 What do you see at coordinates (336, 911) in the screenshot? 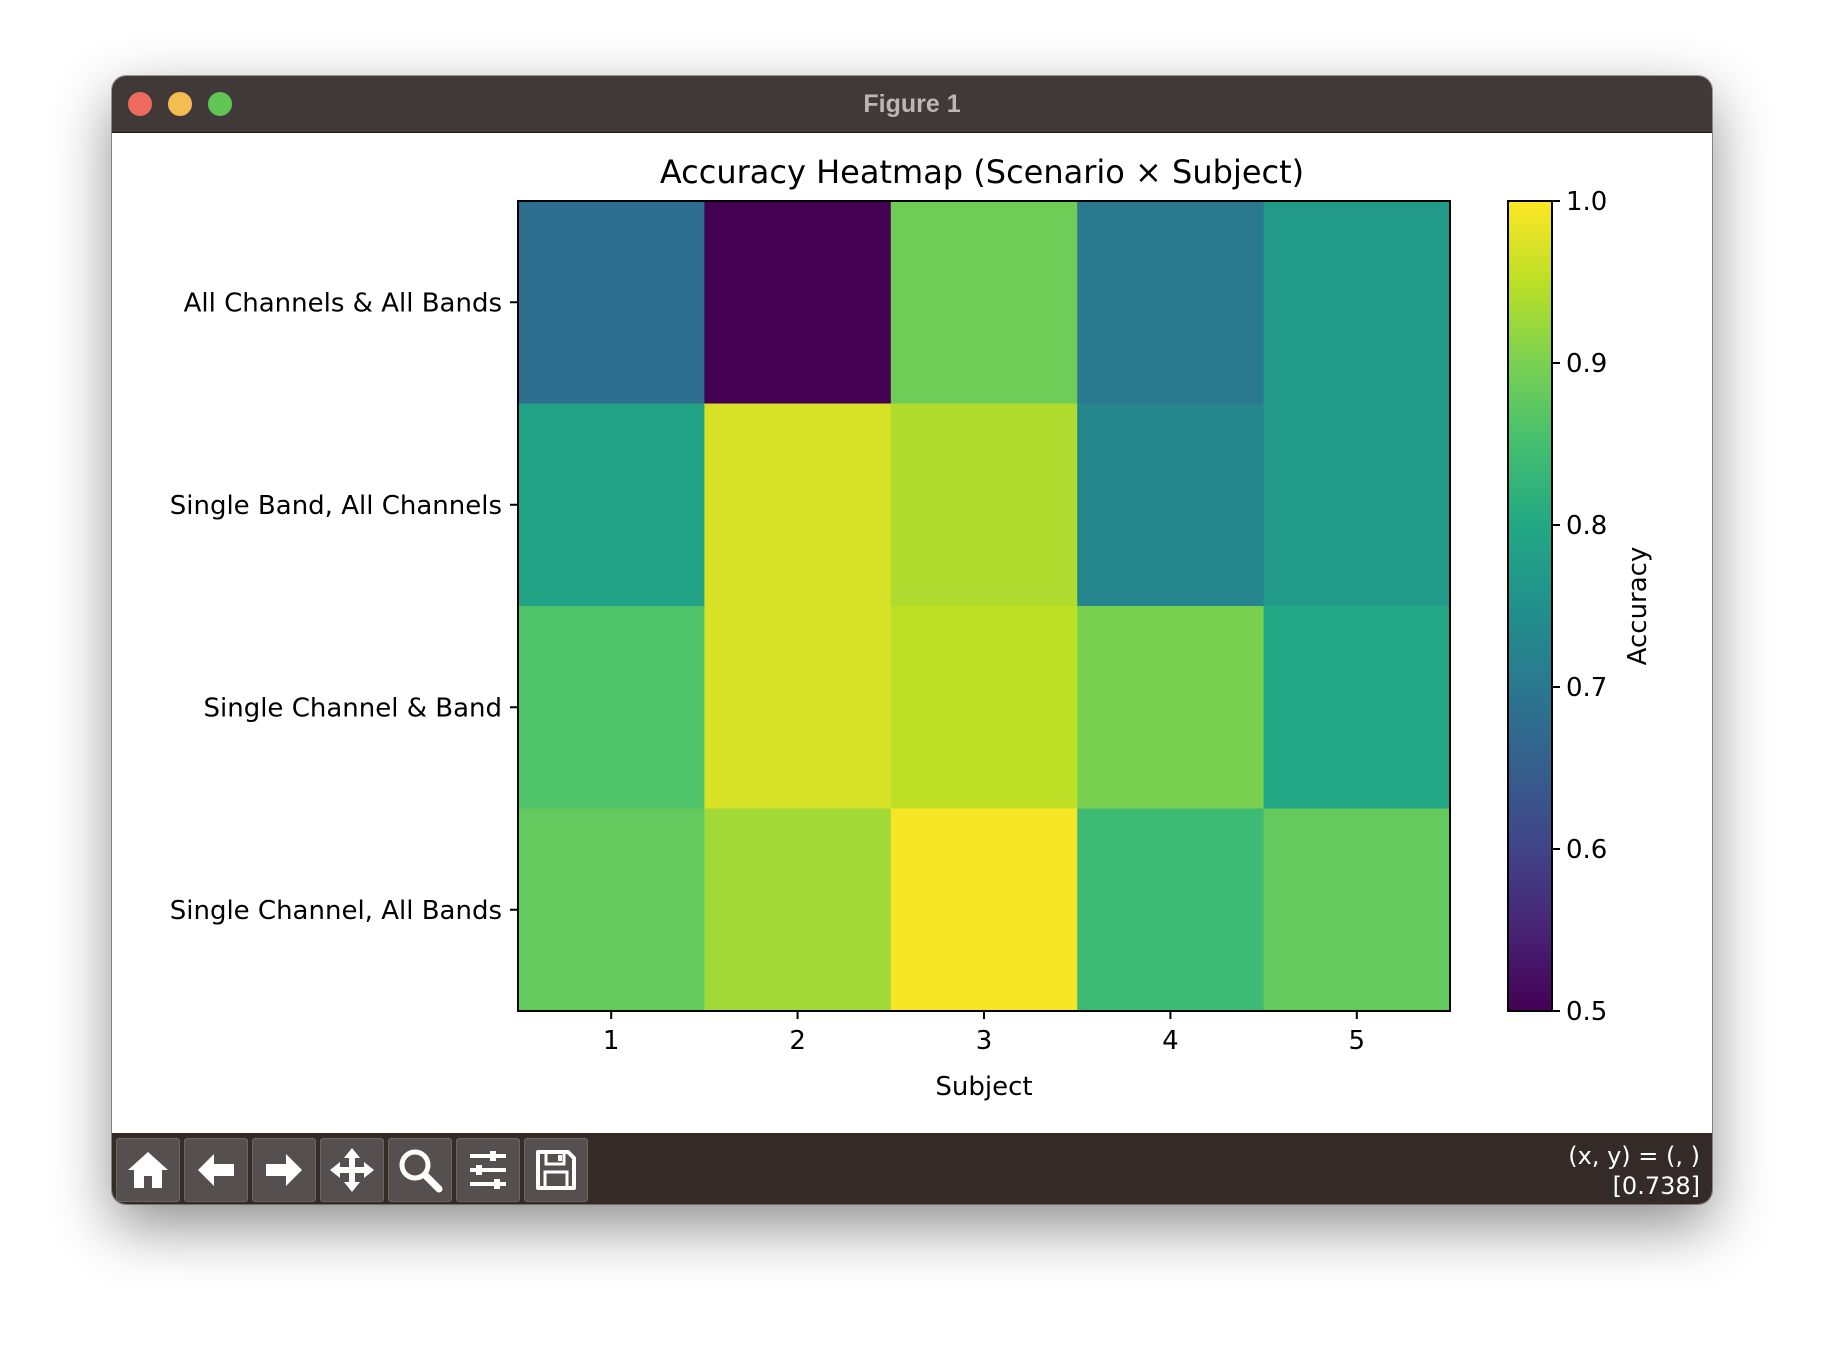
I see `y-tick-label: Single Channel, All Bands` at bounding box center [336, 911].